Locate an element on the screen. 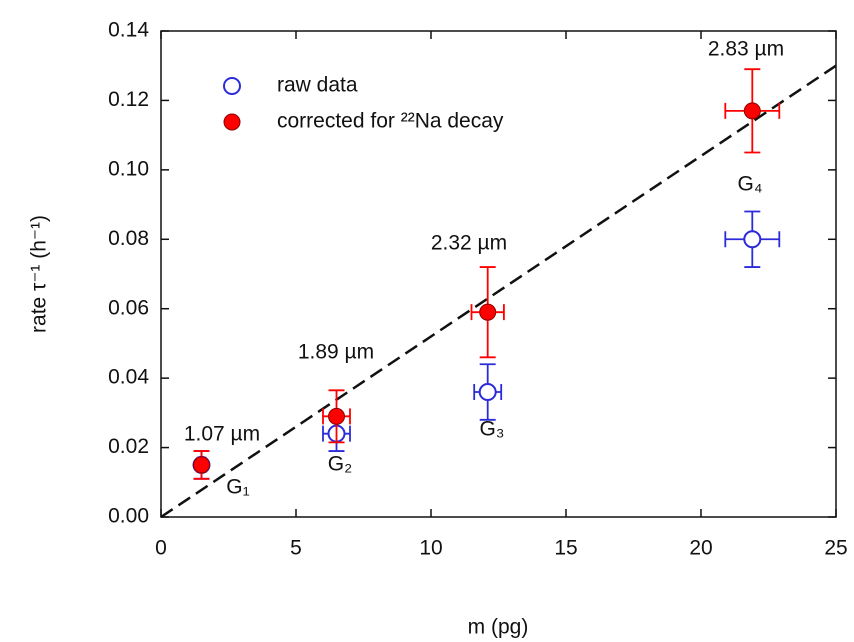  y-tick-label: 0.14 is located at coordinates (128, 30).